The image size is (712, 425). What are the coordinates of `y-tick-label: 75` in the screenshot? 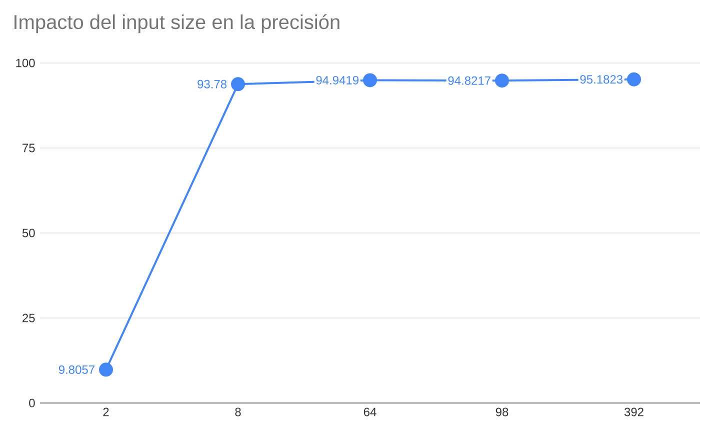 It's located at (28, 148).